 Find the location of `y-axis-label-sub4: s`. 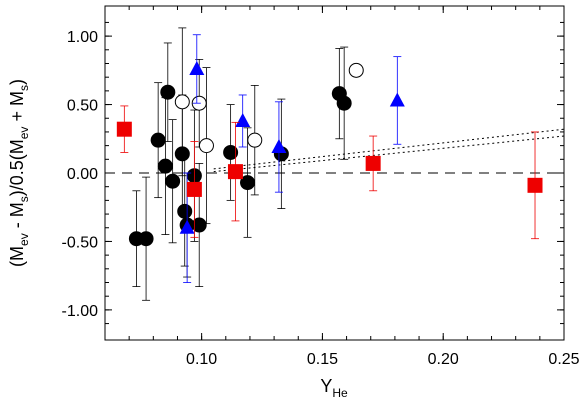

y-axis-label-sub4: s is located at coordinates (24, 88).